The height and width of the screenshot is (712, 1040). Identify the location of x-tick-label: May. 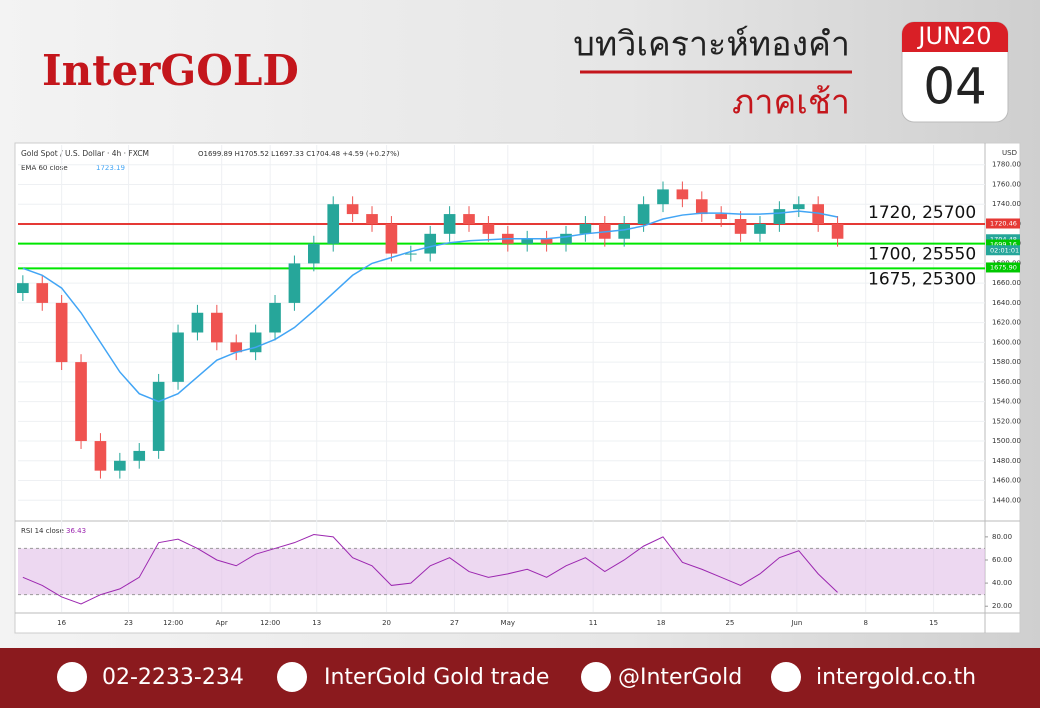
(508, 623).